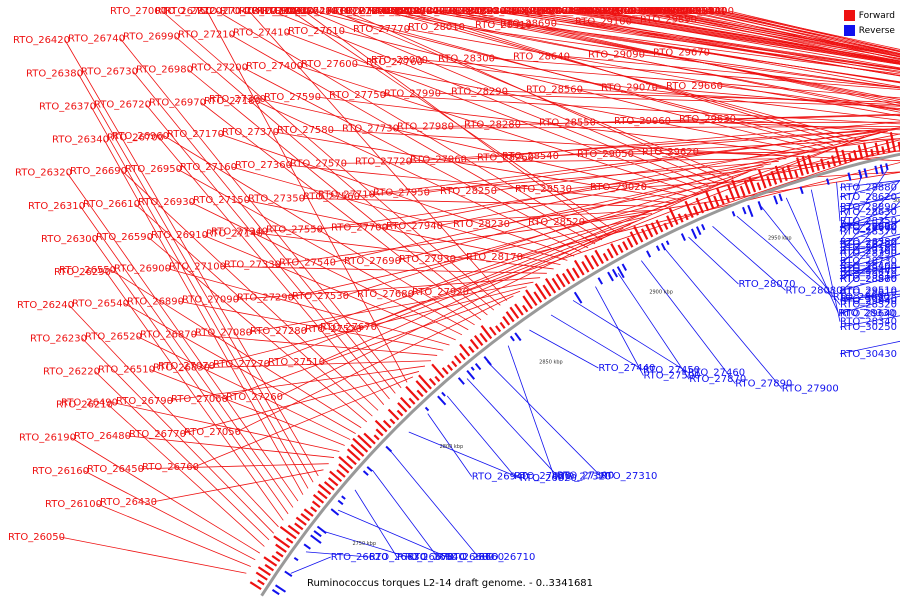 The image size is (900, 600). I want to click on forward-gene-label: RTO_27550, so click(294, 230).